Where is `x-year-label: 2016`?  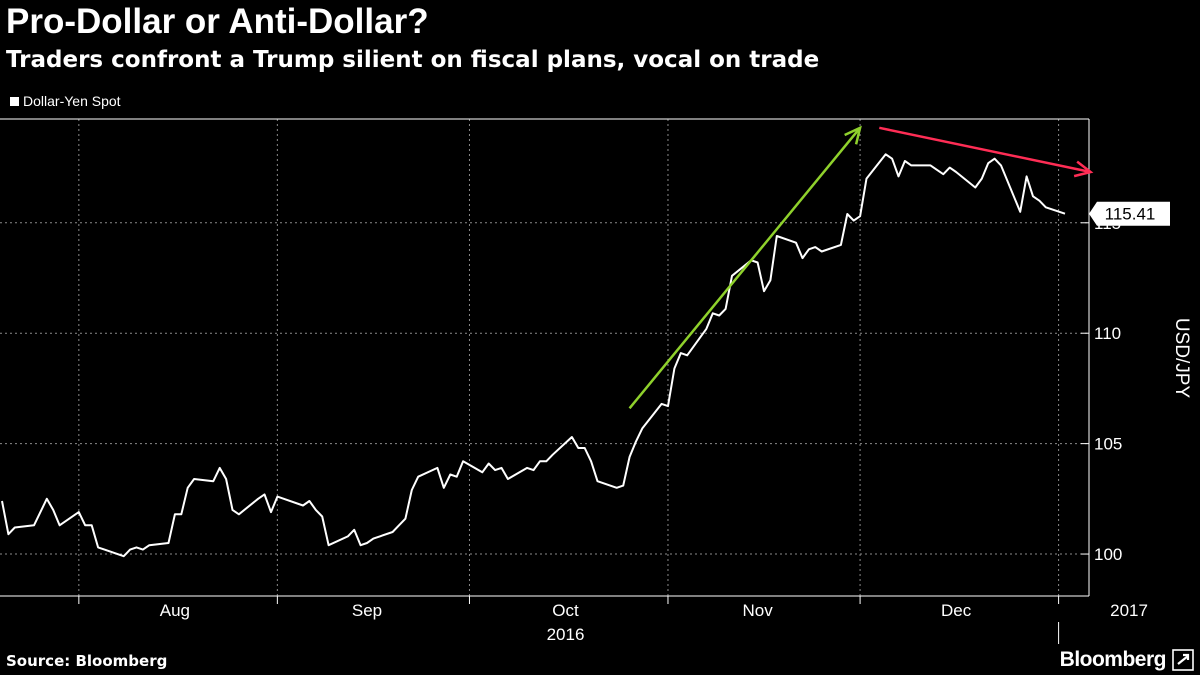 x-year-label: 2016 is located at coordinates (566, 634).